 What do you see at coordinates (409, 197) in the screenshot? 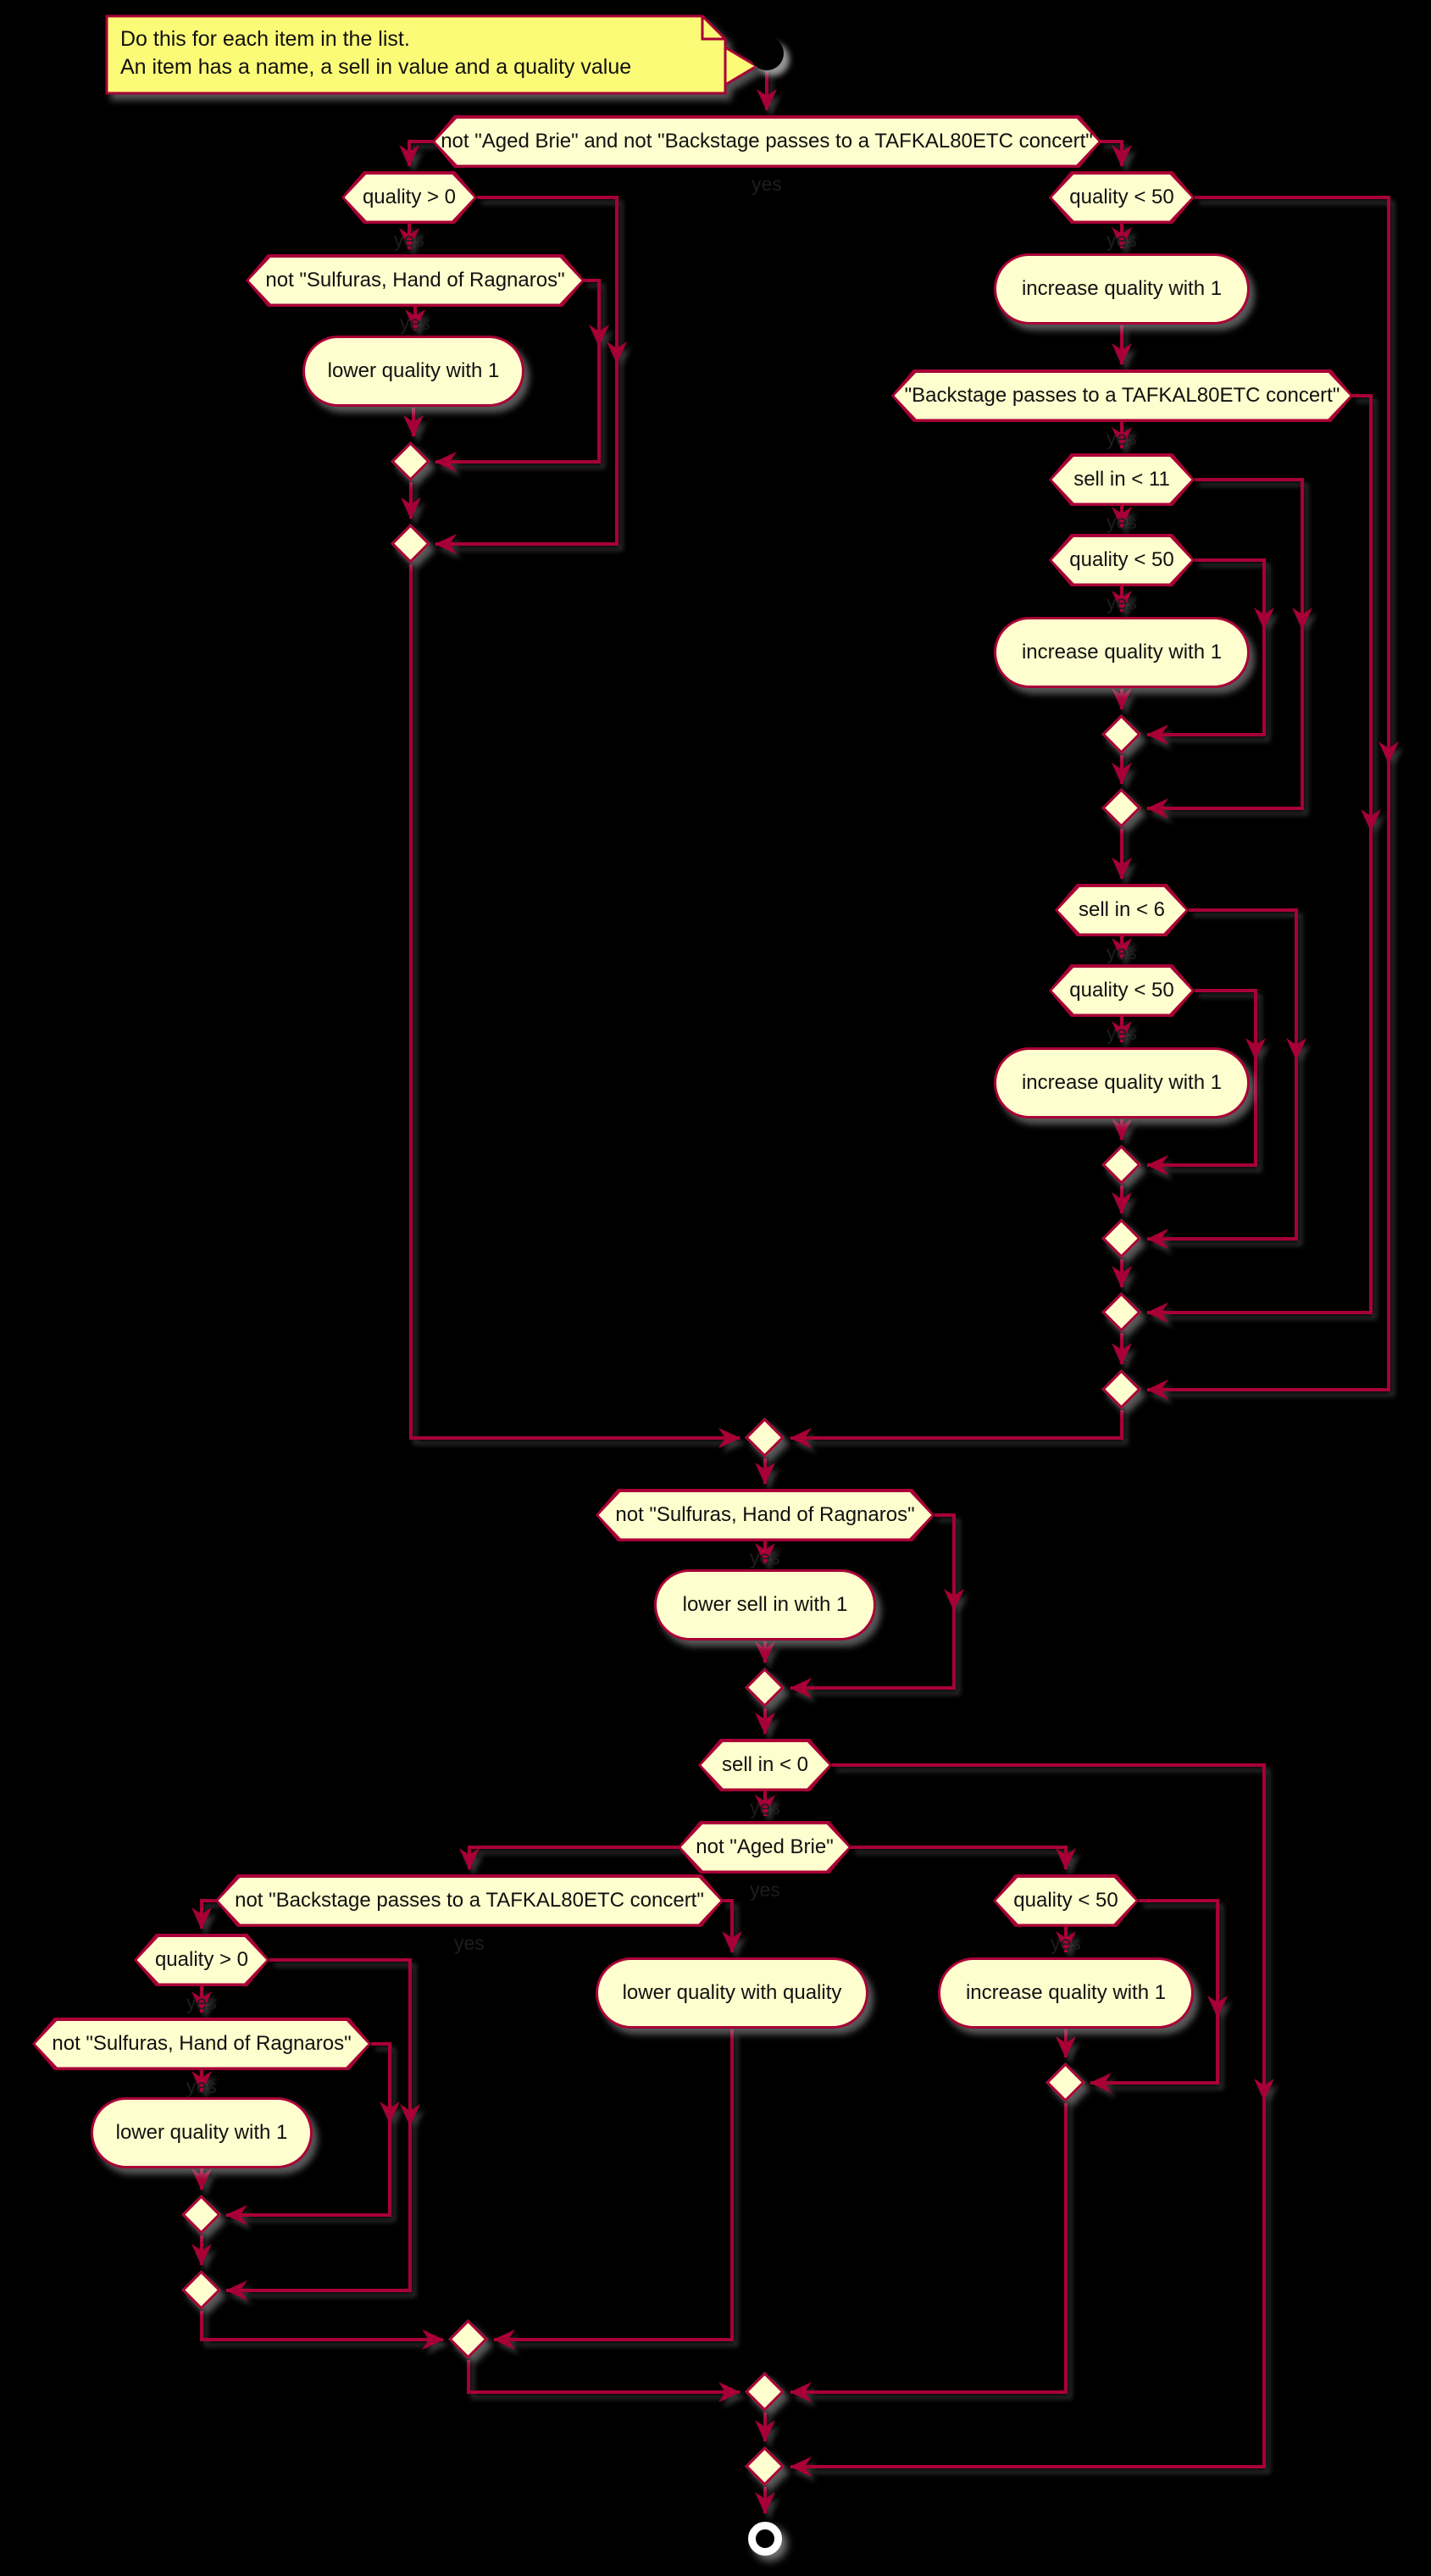
I see `condition-quality-gt-0-top: quality > 0` at bounding box center [409, 197].